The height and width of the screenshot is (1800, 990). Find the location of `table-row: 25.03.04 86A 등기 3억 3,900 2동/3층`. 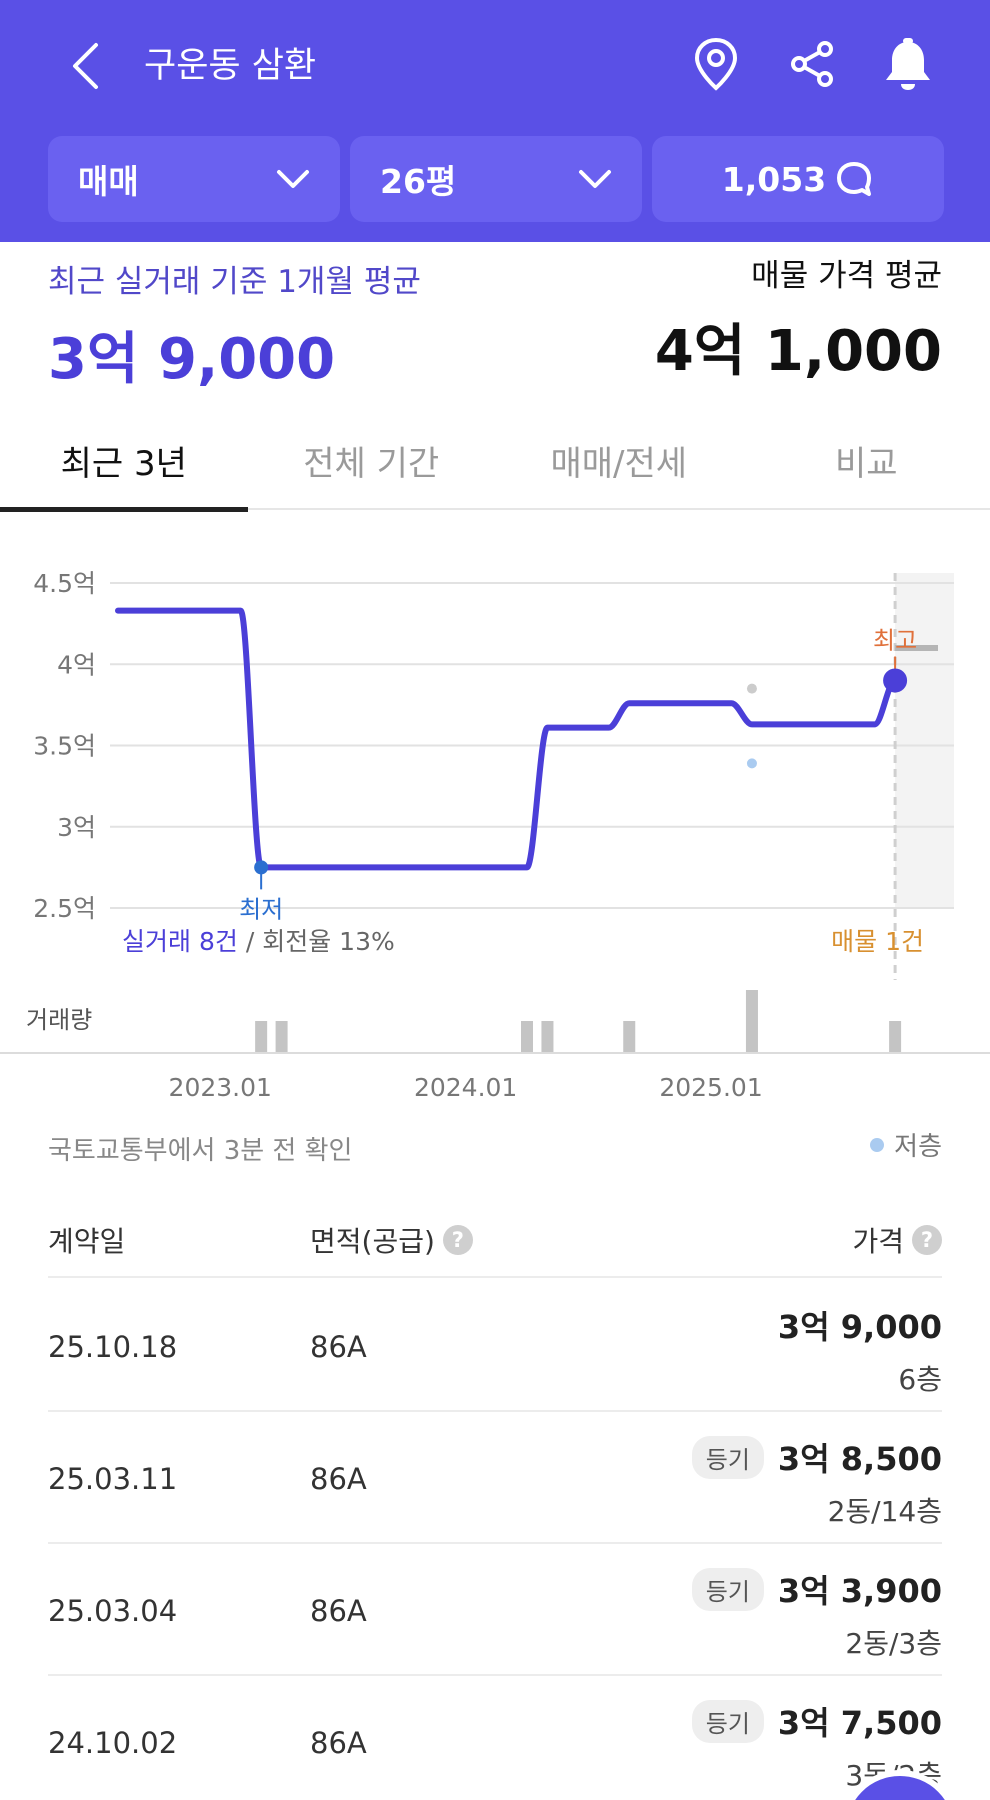

table-row: 25.03.04 86A 등기 3억 3,900 2동/3층 is located at coordinates (495, 1610).